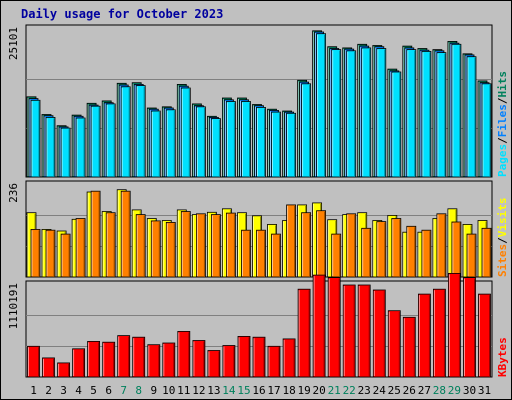 The image size is (512, 400). Describe the element at coordinates (502, 100) in the screenshot. I see `legend-top-part-3: /` at that location.